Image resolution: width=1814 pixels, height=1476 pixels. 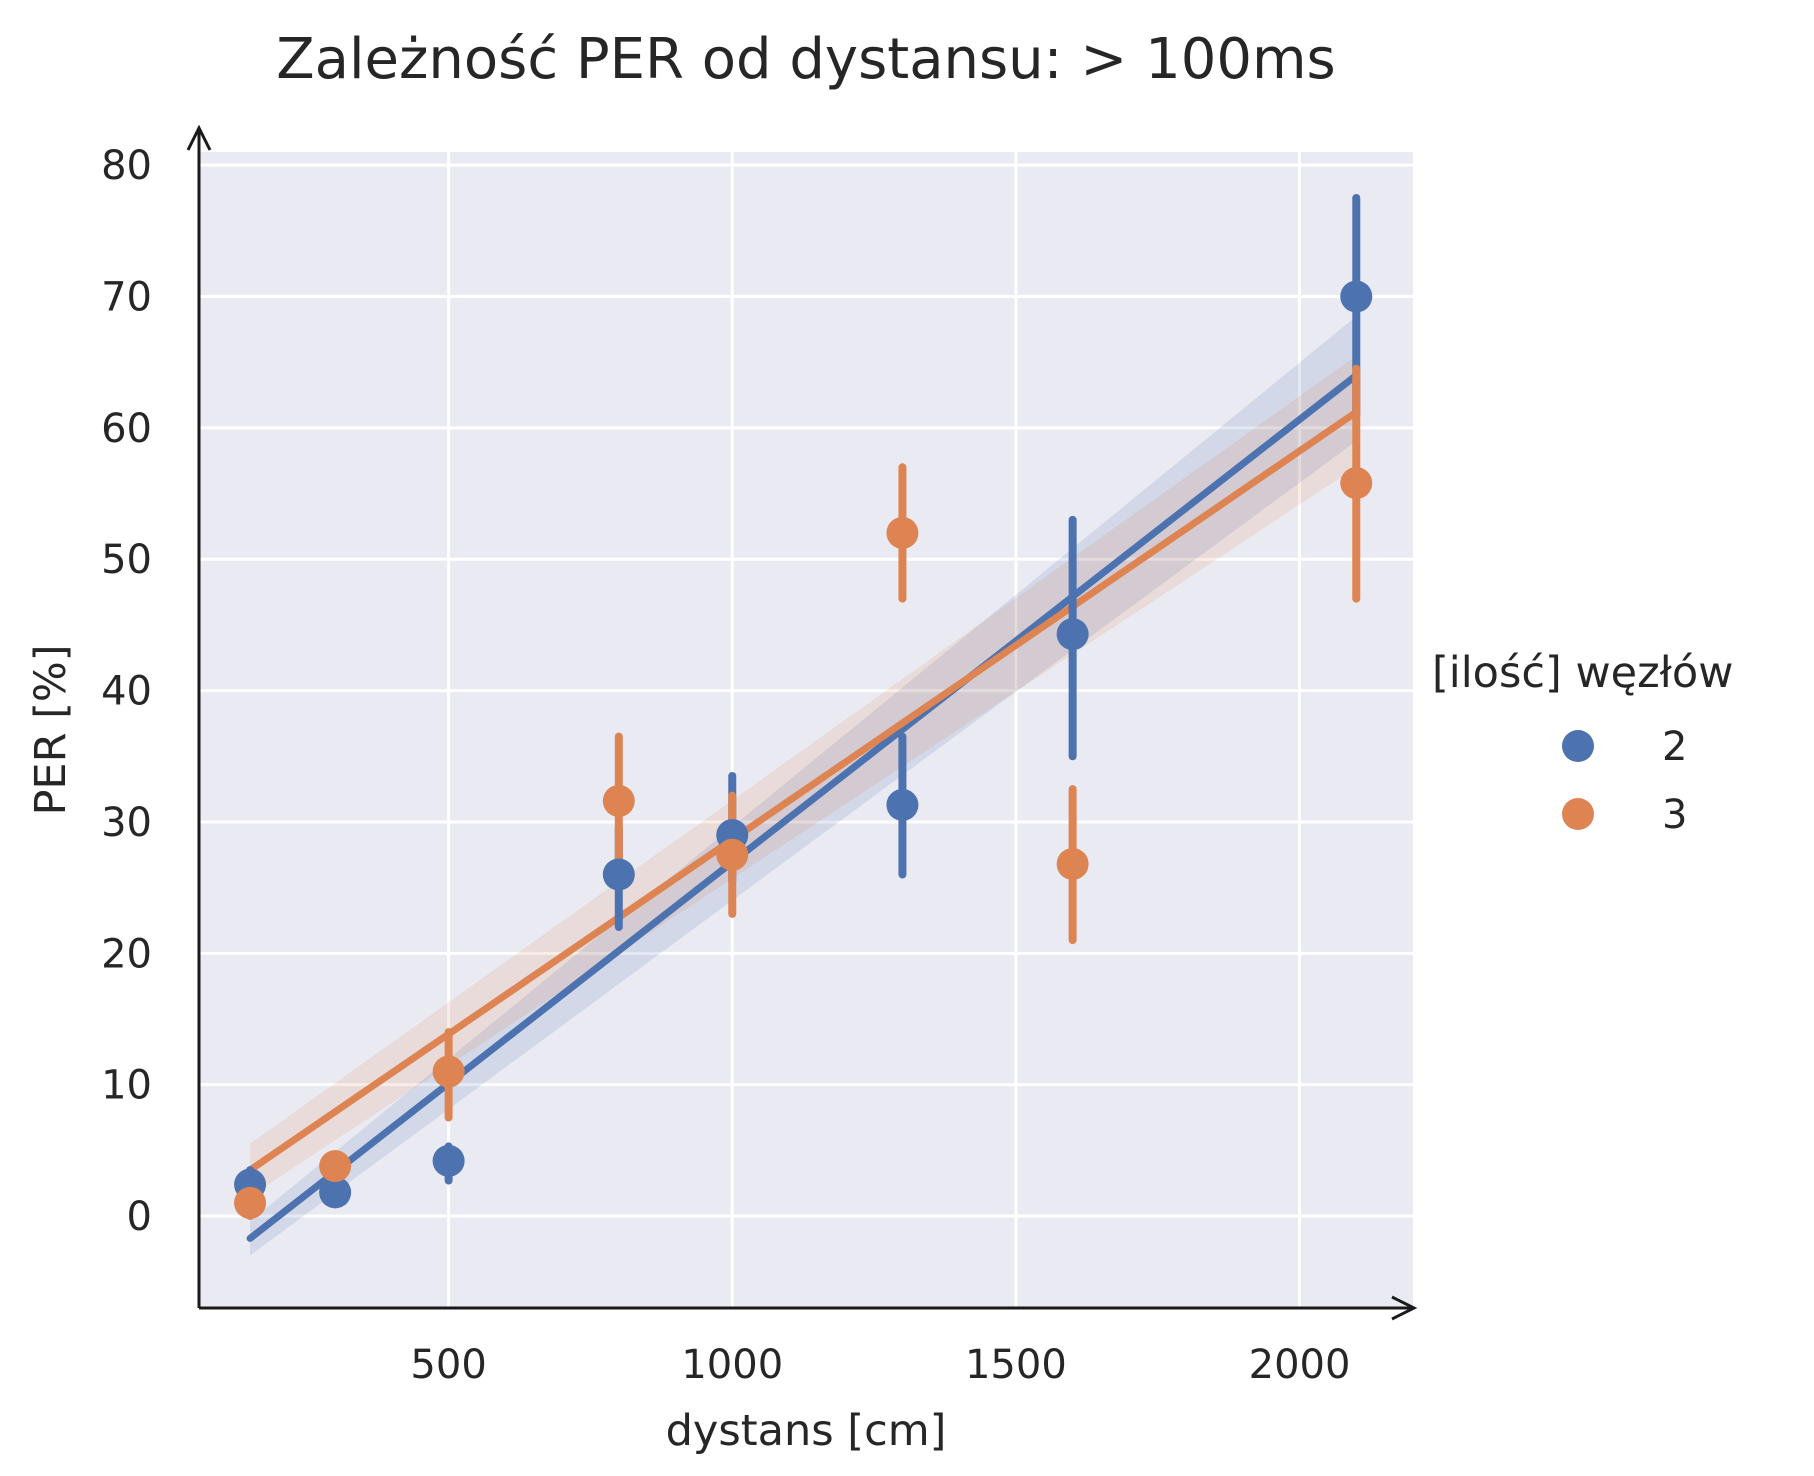 I want to click on y-tick-label: 20, so click(x=126, y=954).